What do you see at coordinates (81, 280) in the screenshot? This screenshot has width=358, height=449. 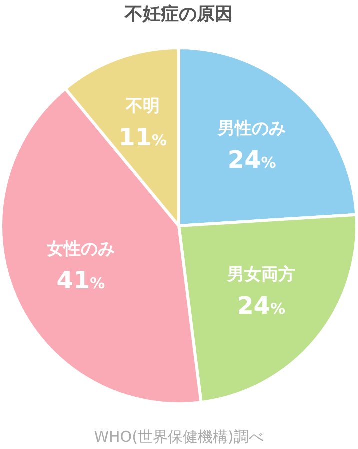 I see `data-label: 41%` at bounding box center [81, 280].